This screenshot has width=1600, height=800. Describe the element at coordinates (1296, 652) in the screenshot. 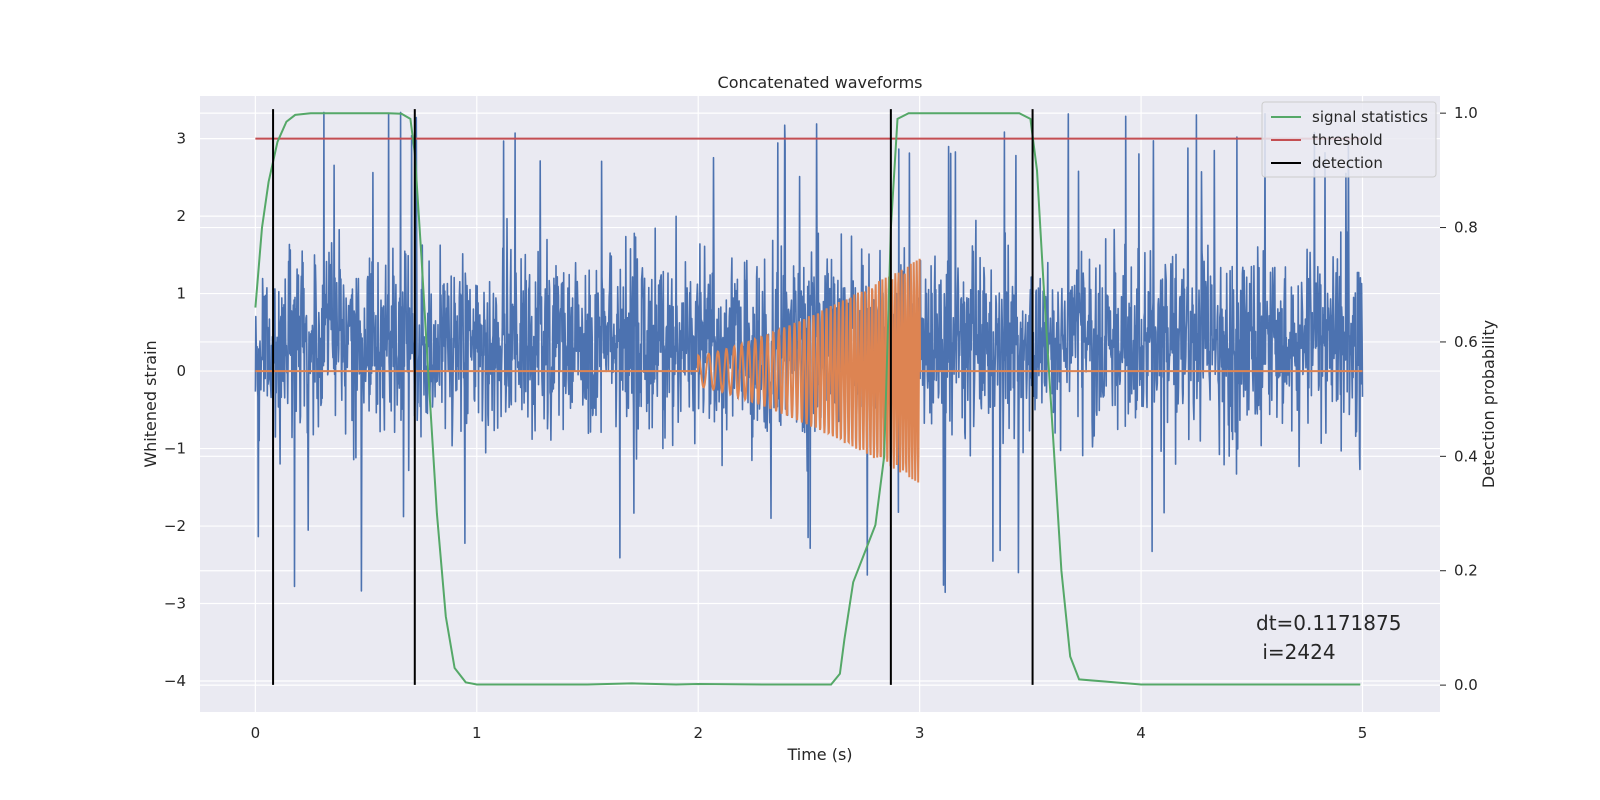

I see `annotation-i: i=2424` at that location.